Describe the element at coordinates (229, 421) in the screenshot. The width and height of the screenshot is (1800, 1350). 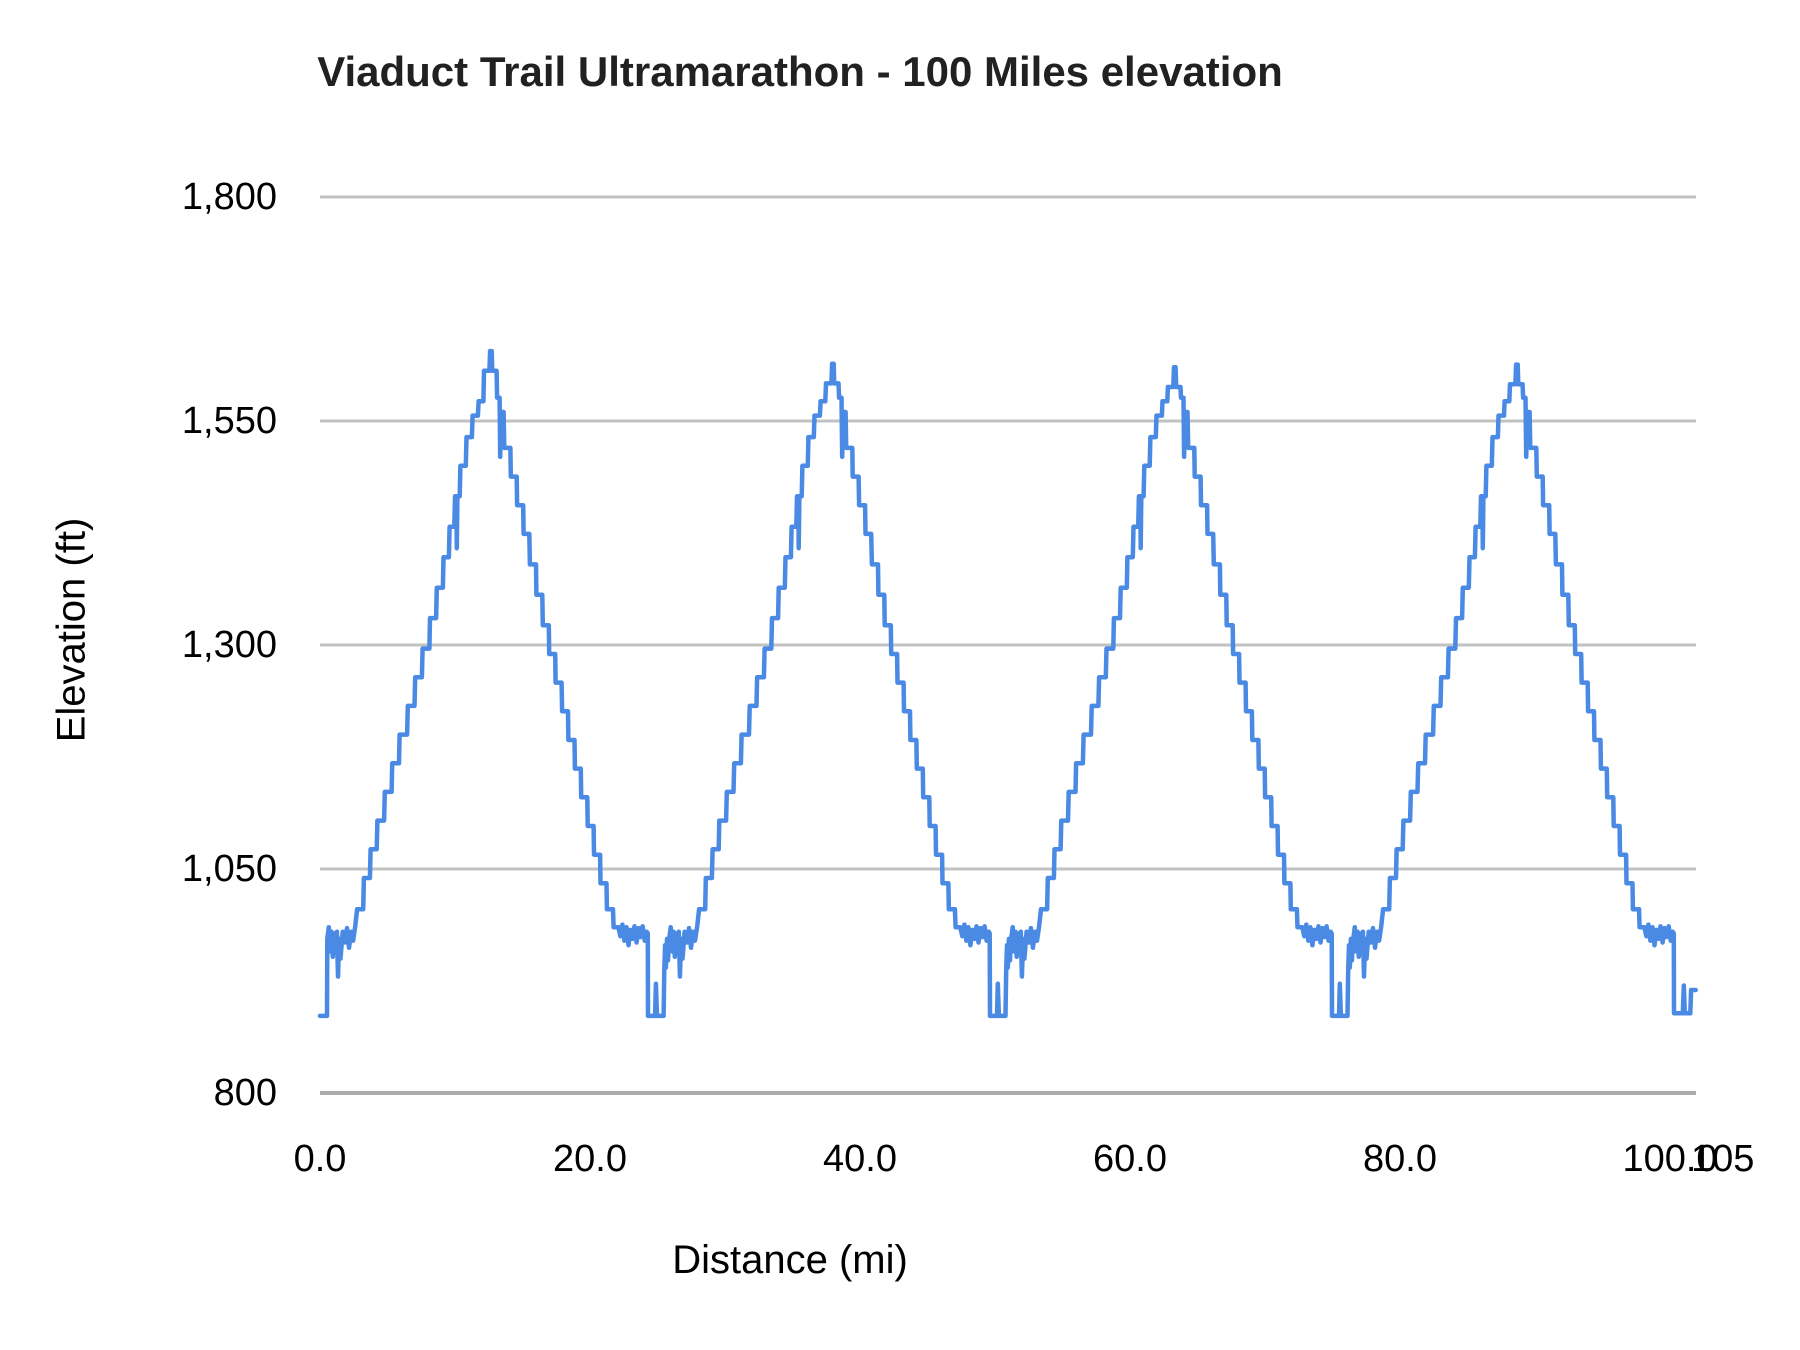
I see `y-tick-label-1550: 1,550` at that location.